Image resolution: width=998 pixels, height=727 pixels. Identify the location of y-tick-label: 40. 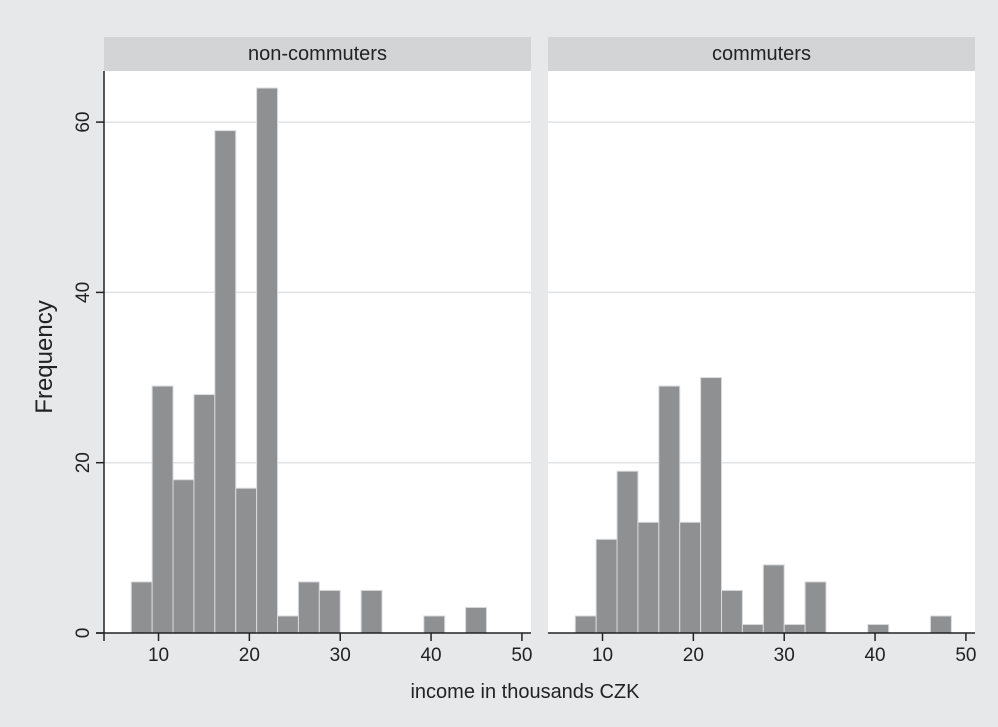
(83, 292).